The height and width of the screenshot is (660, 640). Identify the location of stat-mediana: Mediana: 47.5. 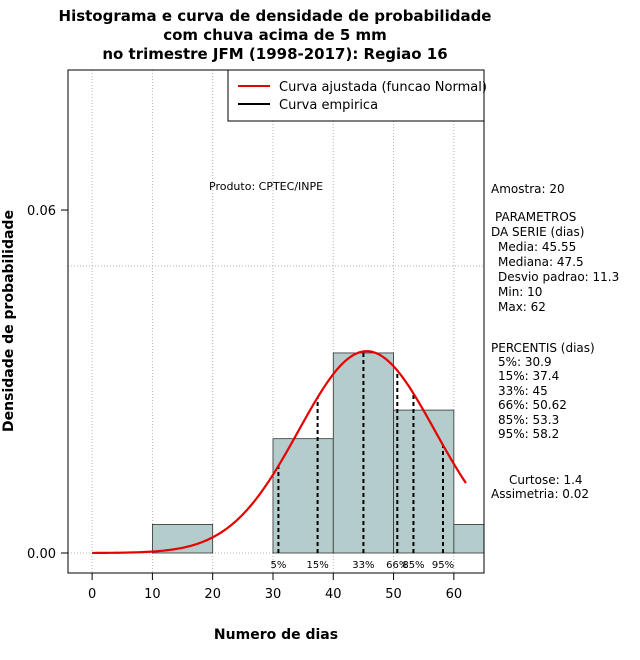
(541, 262).